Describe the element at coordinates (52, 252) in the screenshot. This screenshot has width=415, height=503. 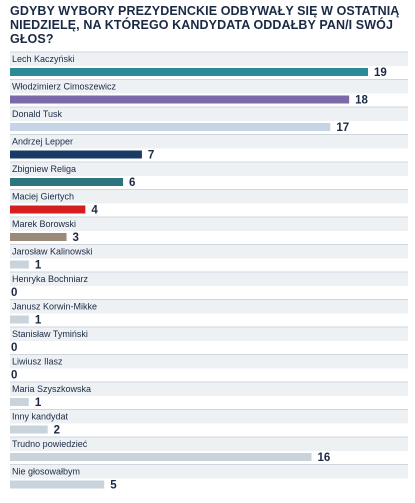
I see `category-label: Jarosław Kalinowski` at that location.